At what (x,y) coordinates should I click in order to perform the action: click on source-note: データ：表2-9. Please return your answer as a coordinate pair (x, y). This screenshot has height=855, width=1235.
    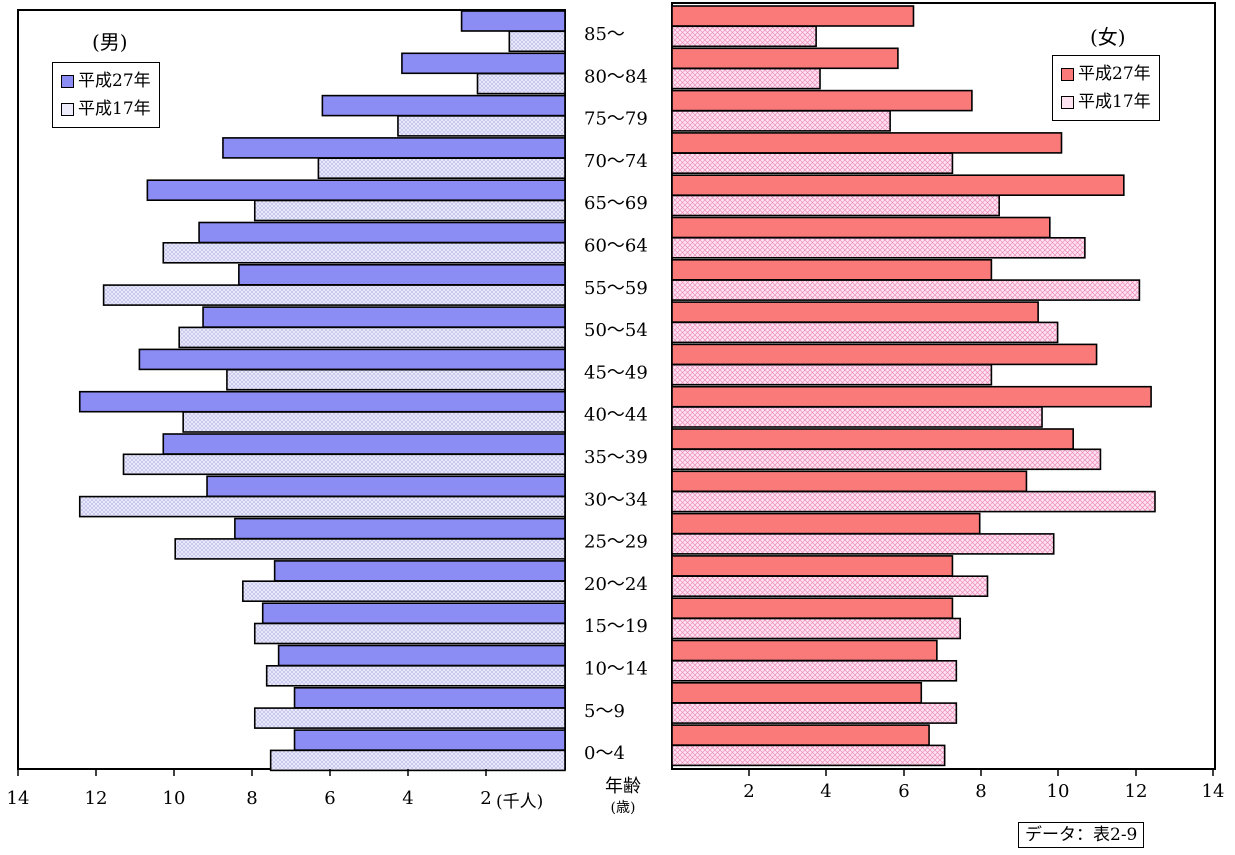
    Looking at the image, I should click on (1081, 835).